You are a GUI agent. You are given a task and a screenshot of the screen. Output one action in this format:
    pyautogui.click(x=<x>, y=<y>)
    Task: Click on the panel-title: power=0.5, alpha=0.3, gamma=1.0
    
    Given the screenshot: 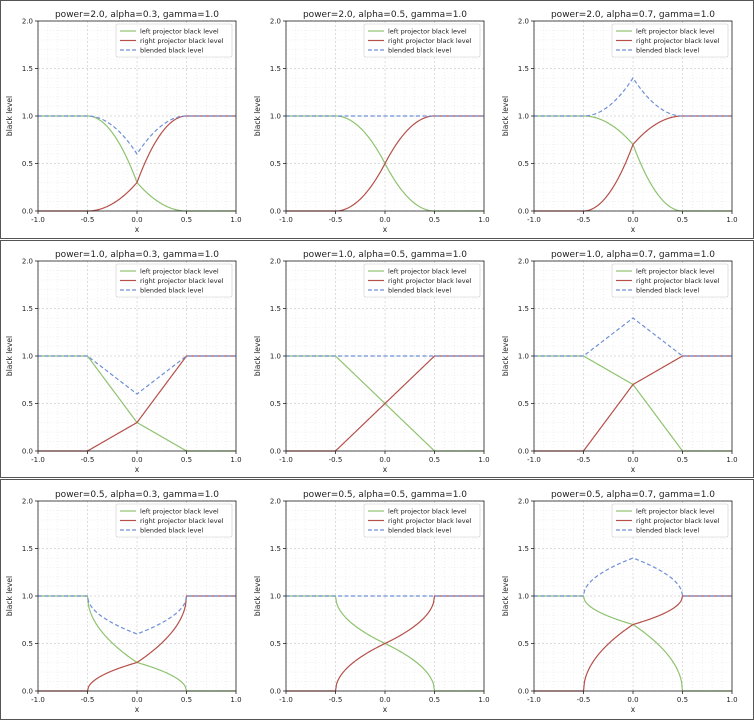 What is the action you would take?
    pyautogui.click(x=137, y=495)
    